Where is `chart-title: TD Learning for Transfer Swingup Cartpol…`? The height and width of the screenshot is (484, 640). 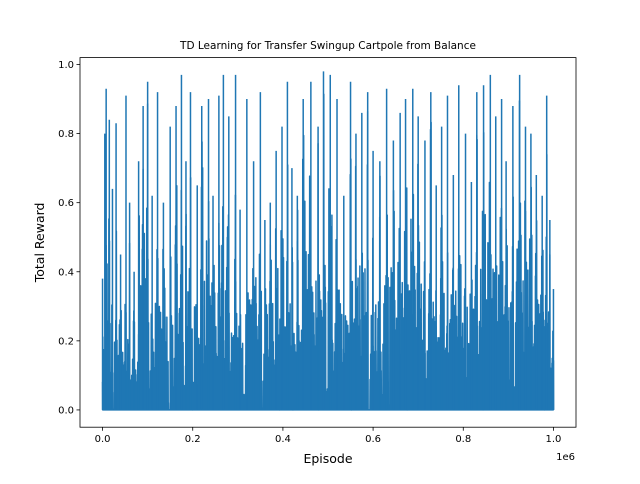
chart-title: TD Learning for Transfer Swingup Cartpol… is located at coordinates (327, 46).